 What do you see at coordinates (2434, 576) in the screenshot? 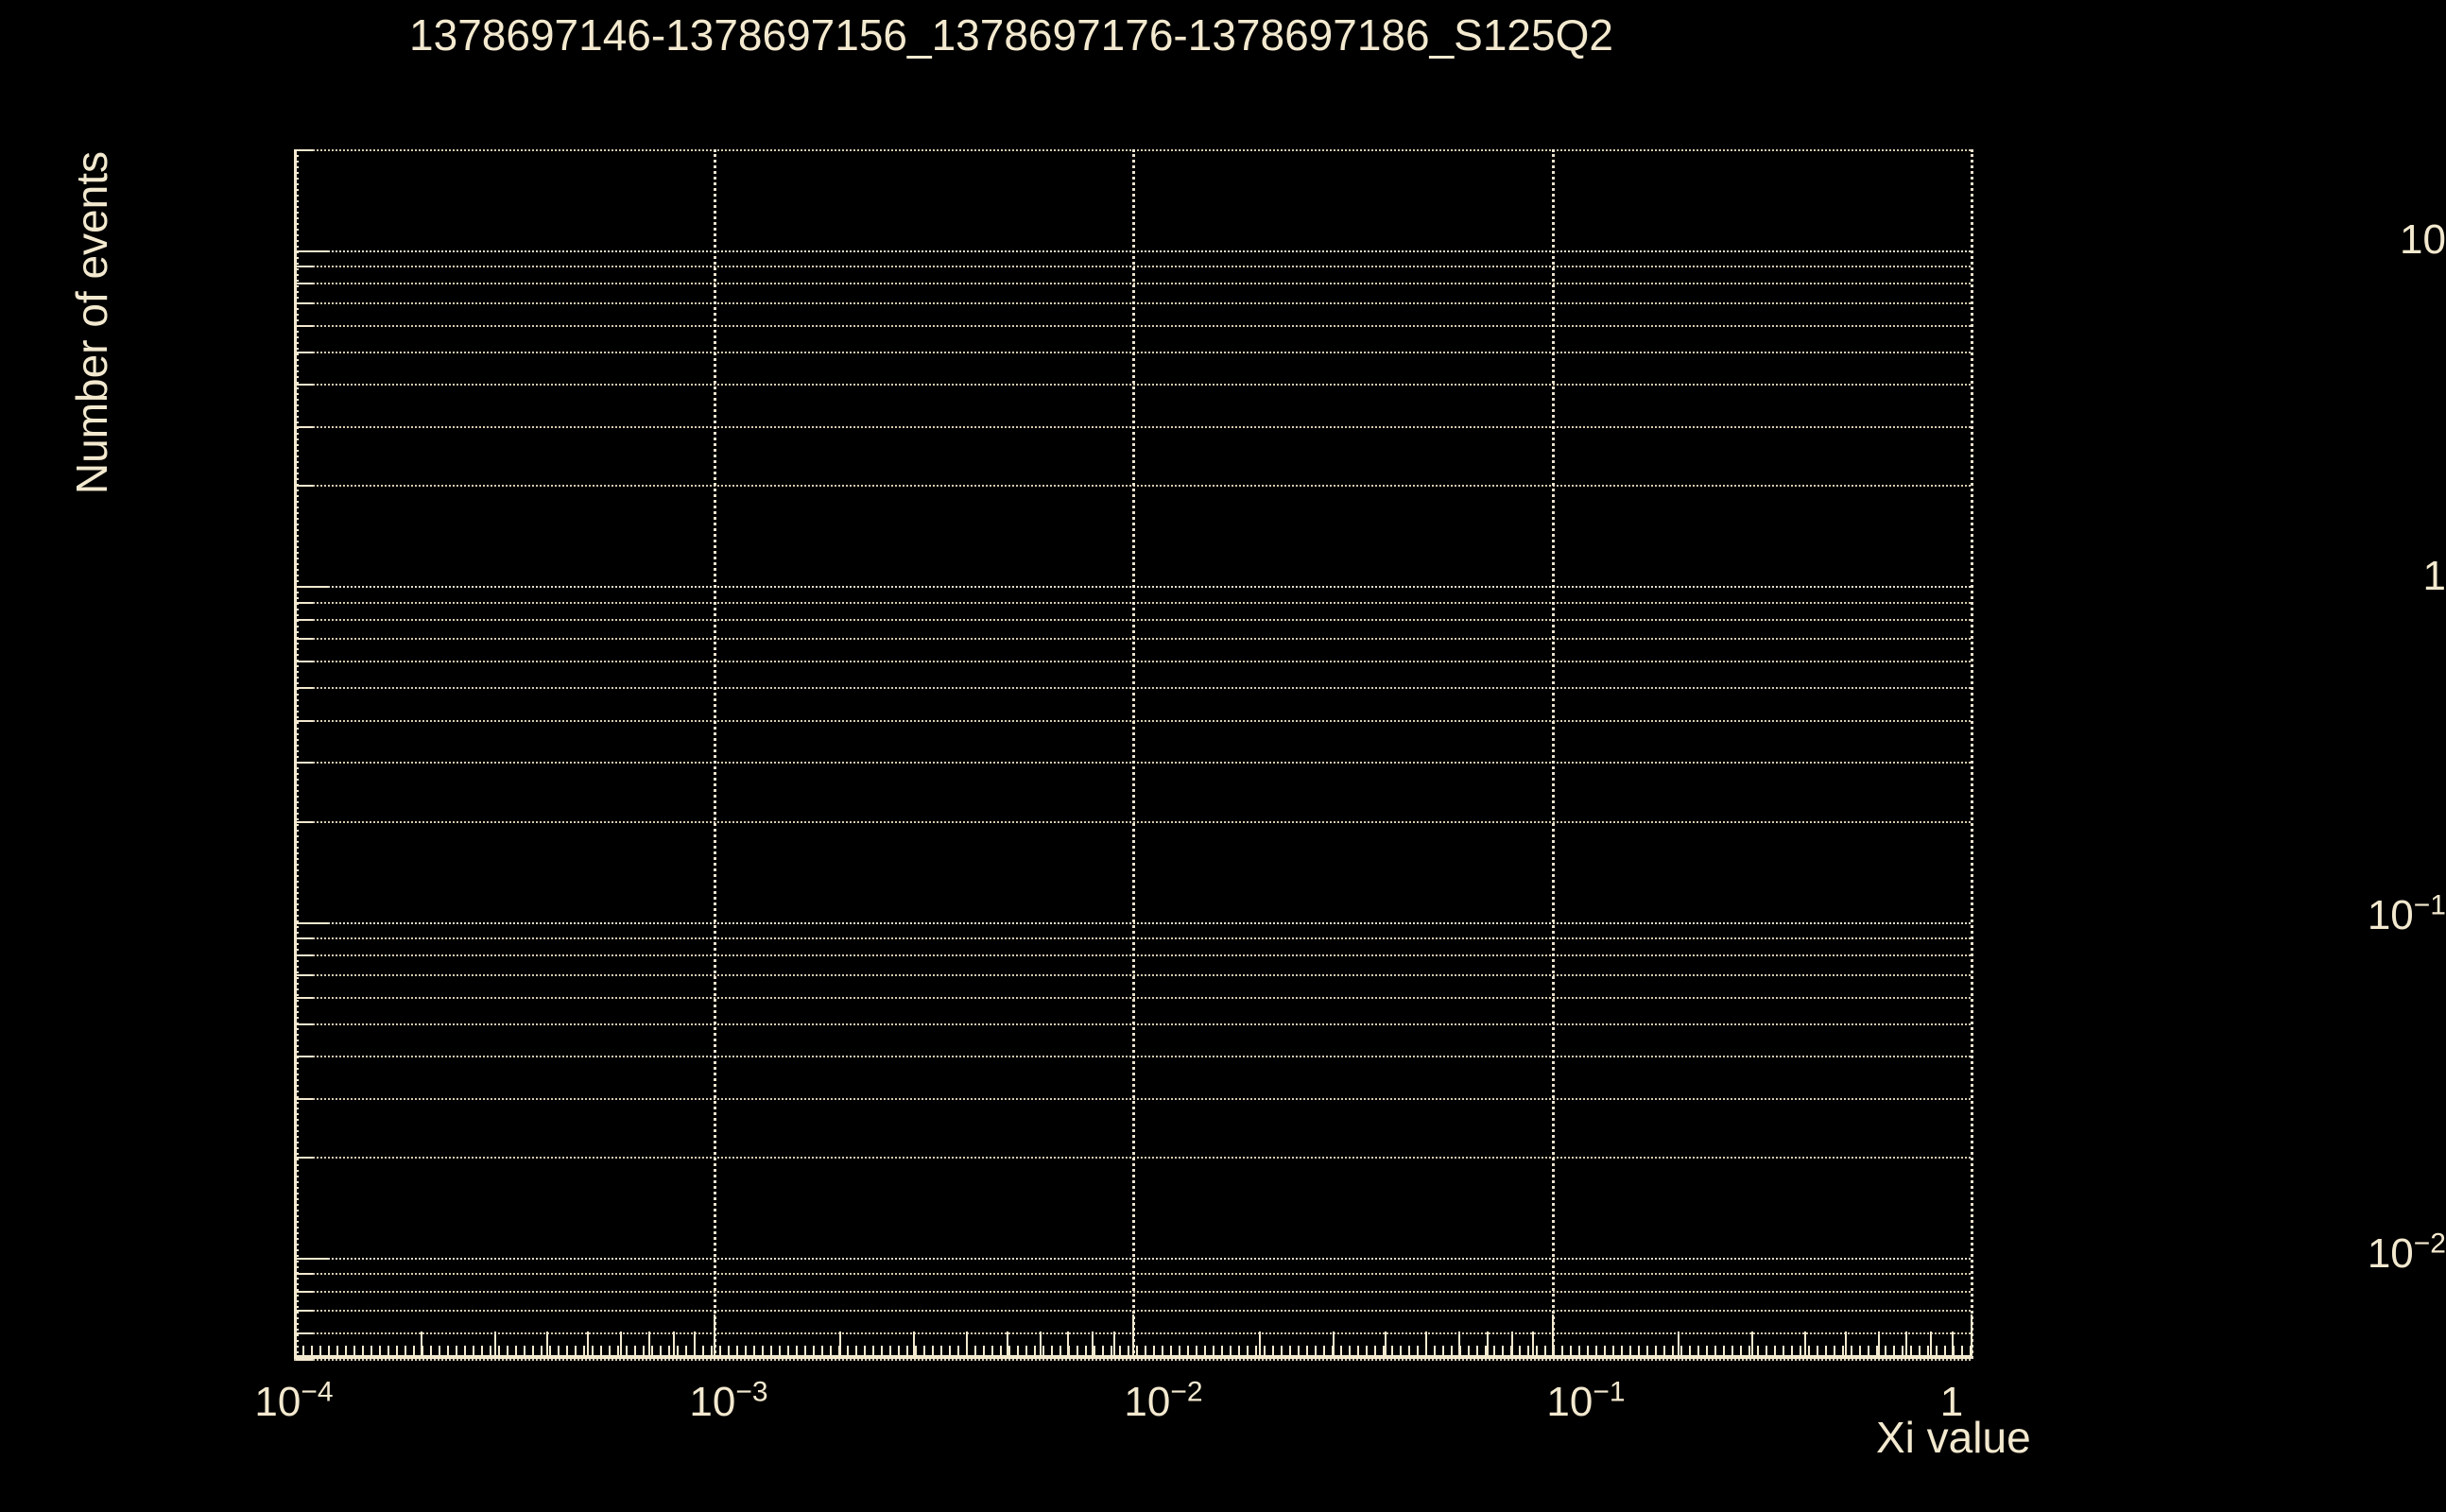
I see `y-tick-label-1: 1` at bounding box center [2434, 576].